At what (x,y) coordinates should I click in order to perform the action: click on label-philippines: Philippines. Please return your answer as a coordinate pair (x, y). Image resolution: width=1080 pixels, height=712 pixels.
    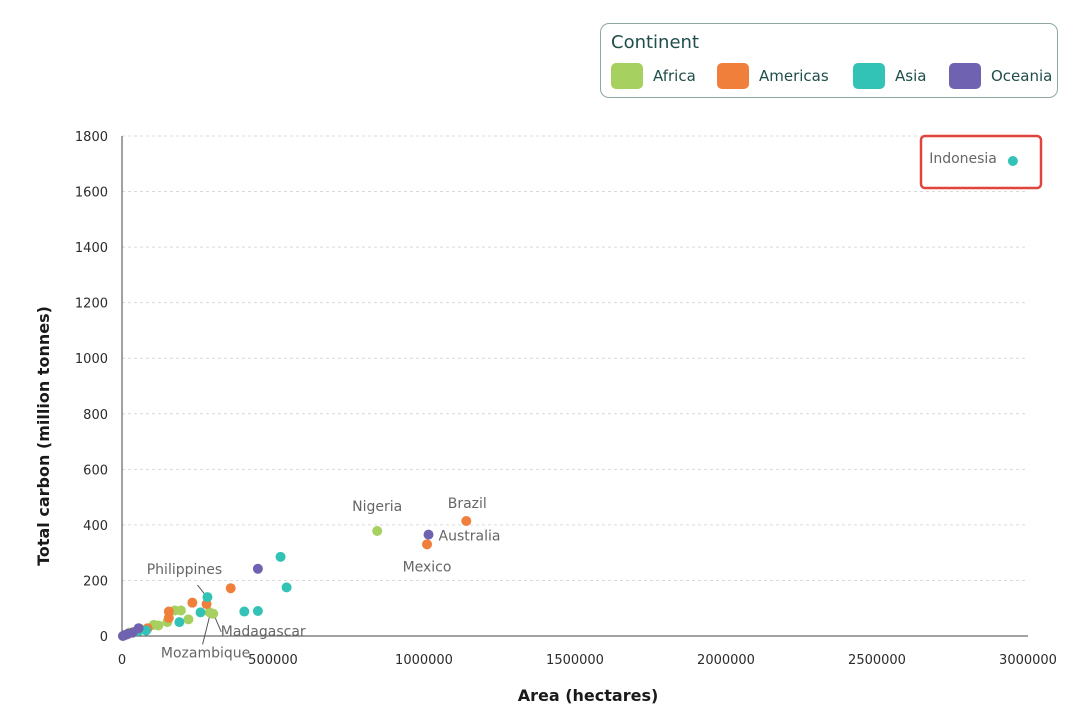
    Looking at the image, I should click on (184, 570).